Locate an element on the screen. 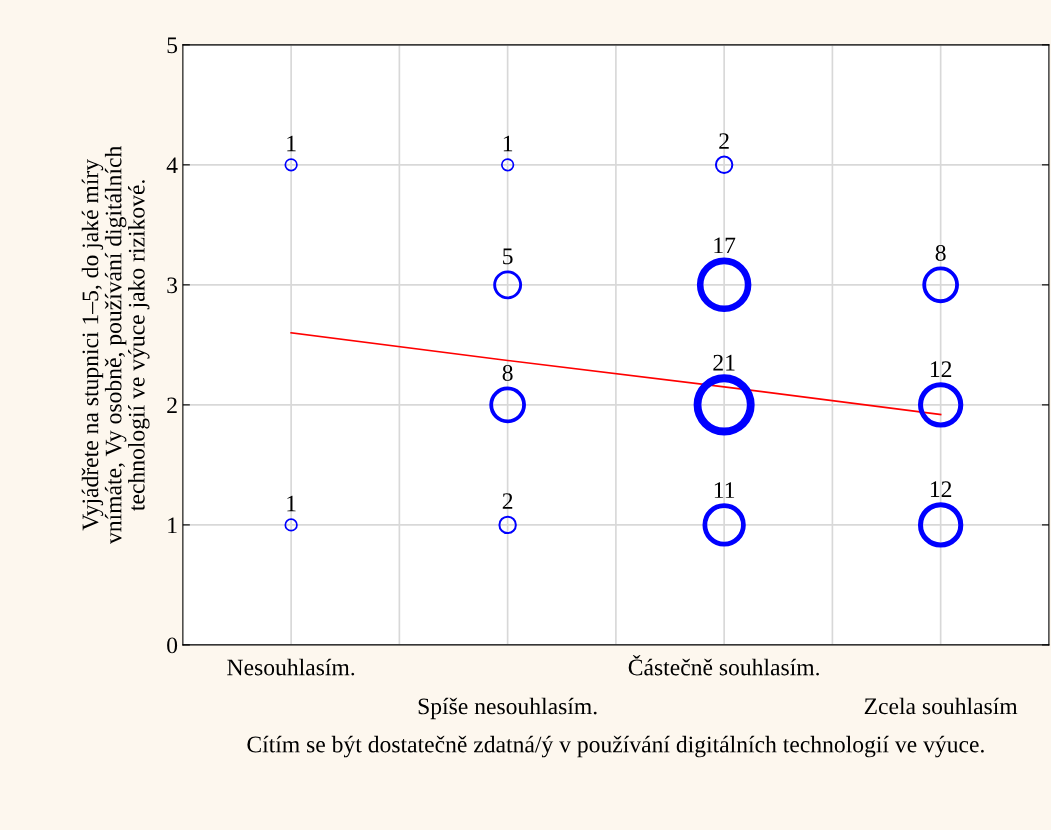  y-tick-label: 2 is located at coordinates (172, 405).